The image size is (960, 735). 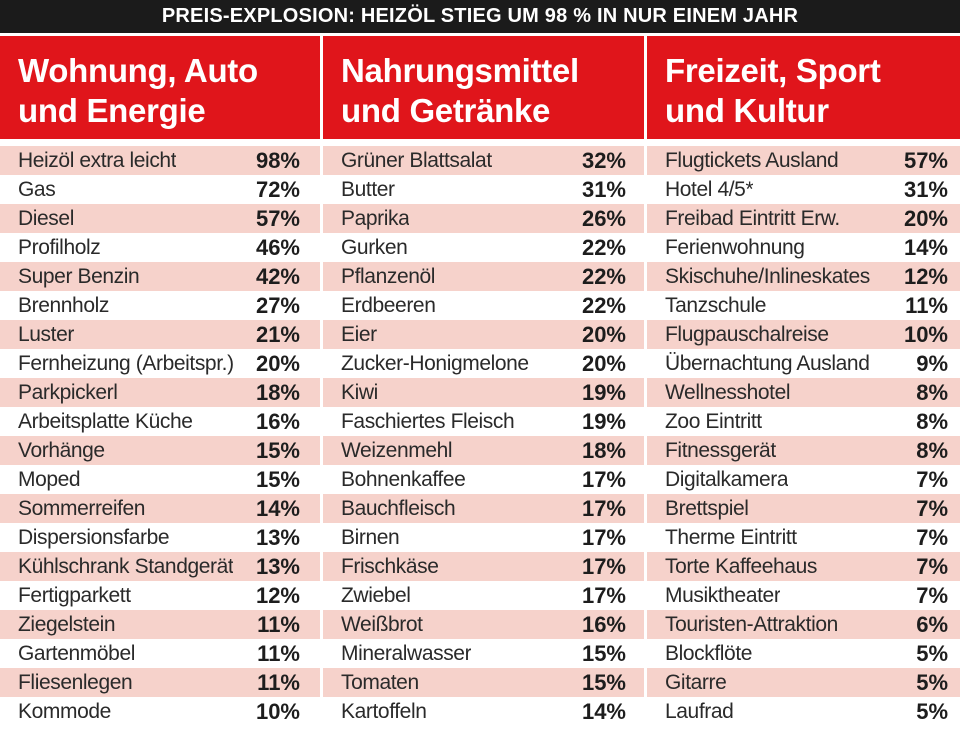 What do you see at coordinates (97, 160) in the screenshot?
I see `item-label: Heizöl extra leicht` at bounding box center [97, 160].